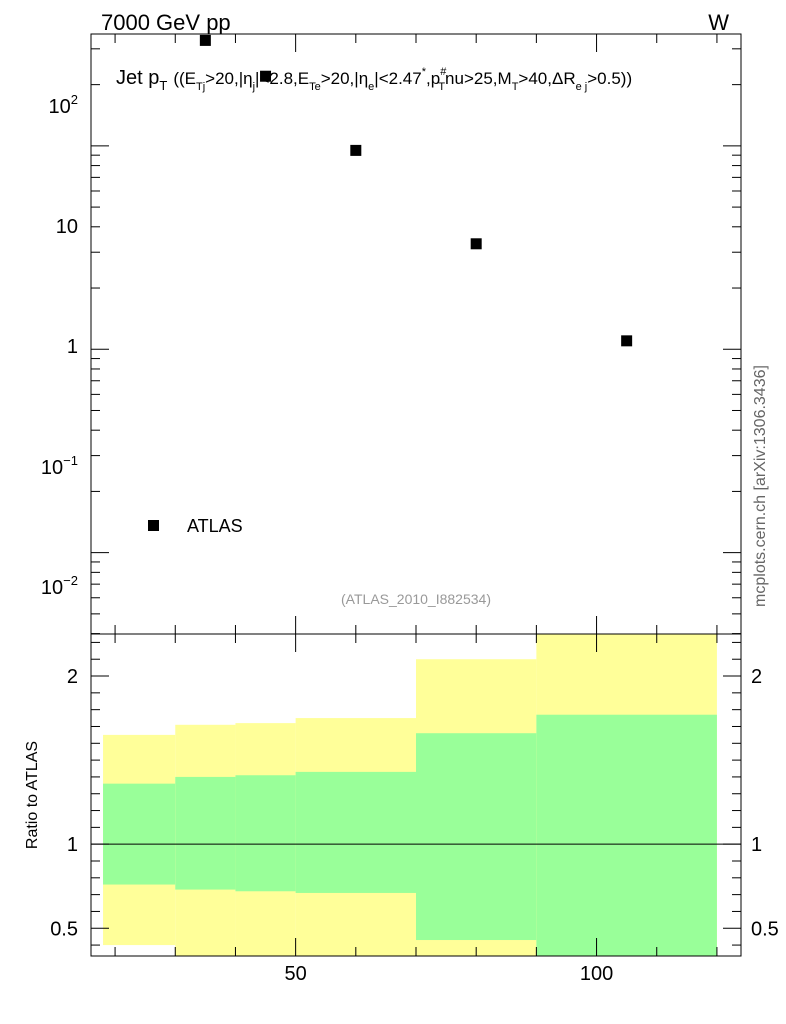  I want to click on title-cuts-sub6: T, so click(441, 87).